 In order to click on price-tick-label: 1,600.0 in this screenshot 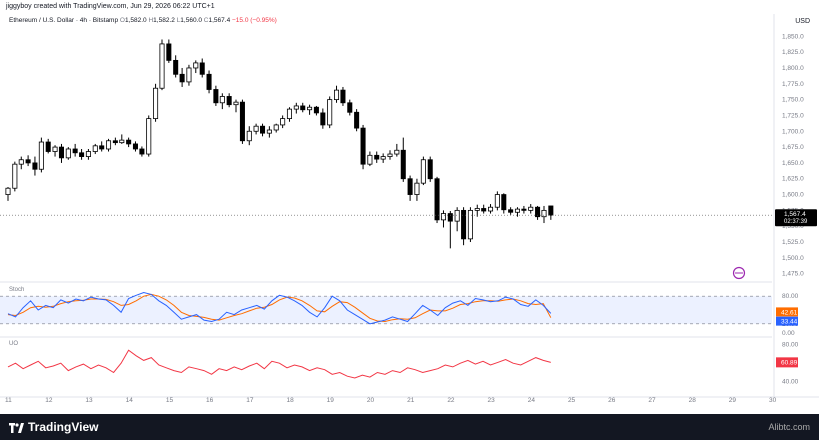, I will do `click(793, 195)`.